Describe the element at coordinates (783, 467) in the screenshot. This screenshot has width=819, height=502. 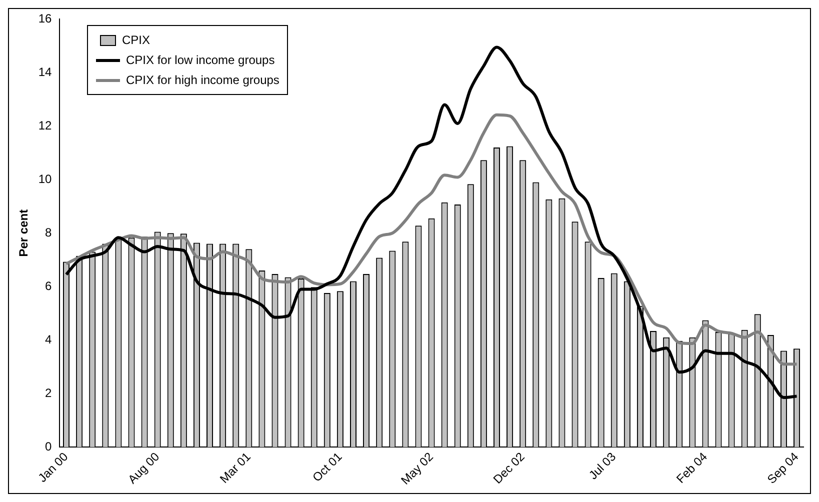
I see `x-tick-label: Sep 04` at that location.